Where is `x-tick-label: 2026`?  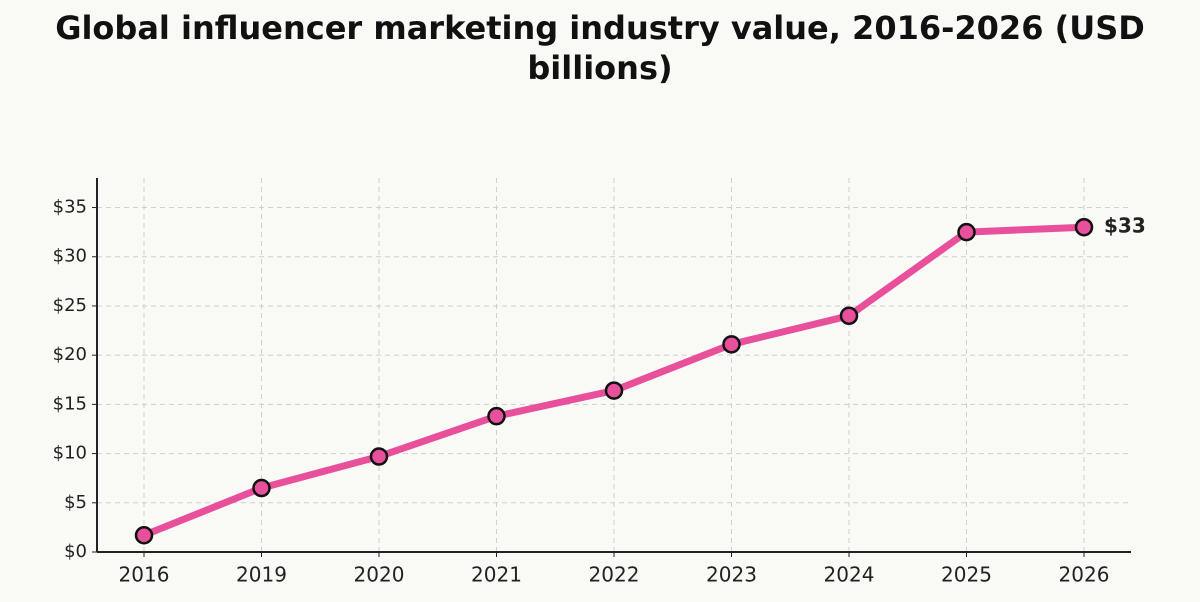 x-tick-label: 2026 is located at coordinates (1084, 575).